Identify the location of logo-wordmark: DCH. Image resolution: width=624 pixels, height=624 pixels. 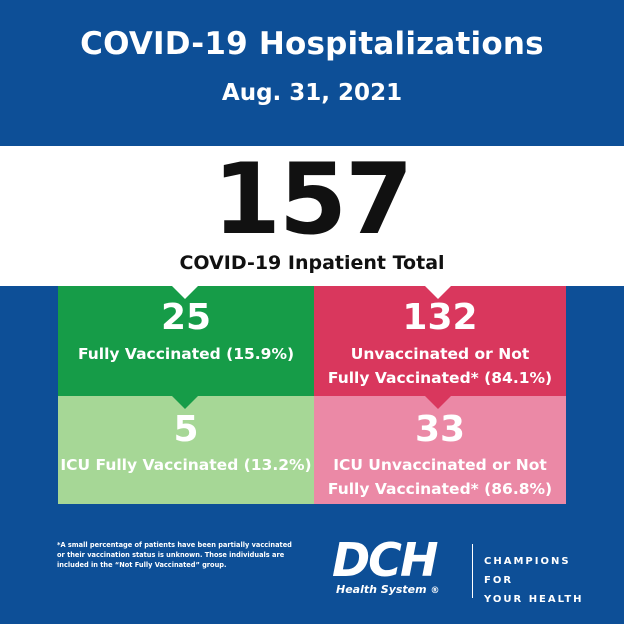
(385, 560).